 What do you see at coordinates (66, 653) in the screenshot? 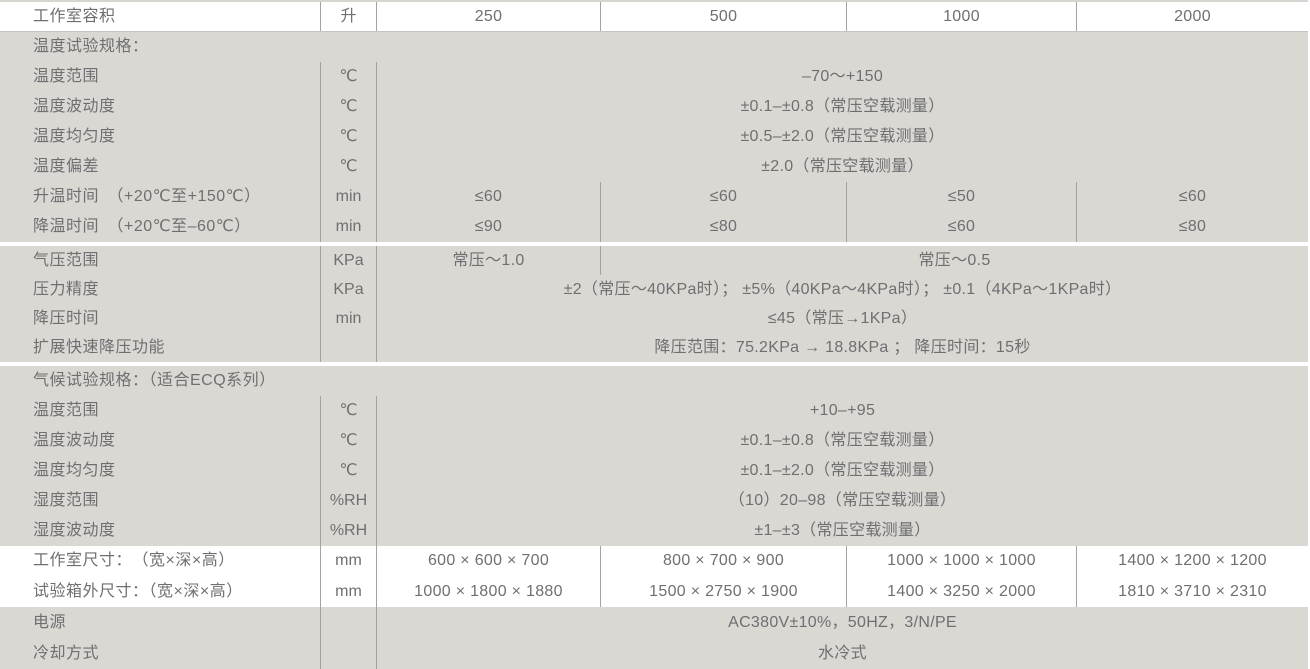
I see `row-label: 冷却方式` at bounding box center [66, 653].